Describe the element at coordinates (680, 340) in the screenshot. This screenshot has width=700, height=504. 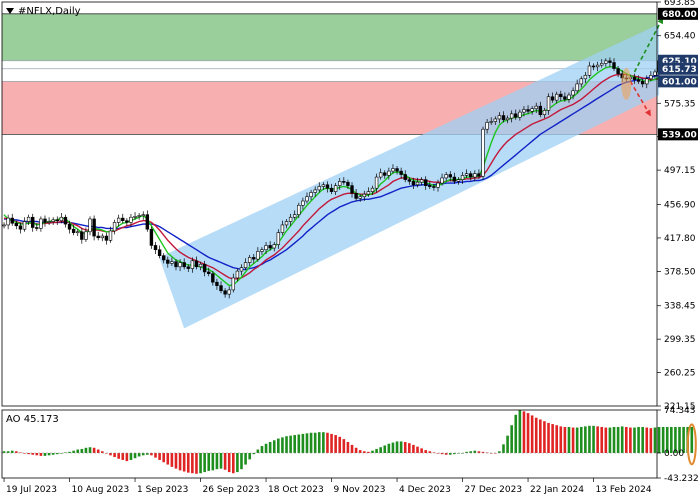
I see `price-tick-label: 299.35` at that location.